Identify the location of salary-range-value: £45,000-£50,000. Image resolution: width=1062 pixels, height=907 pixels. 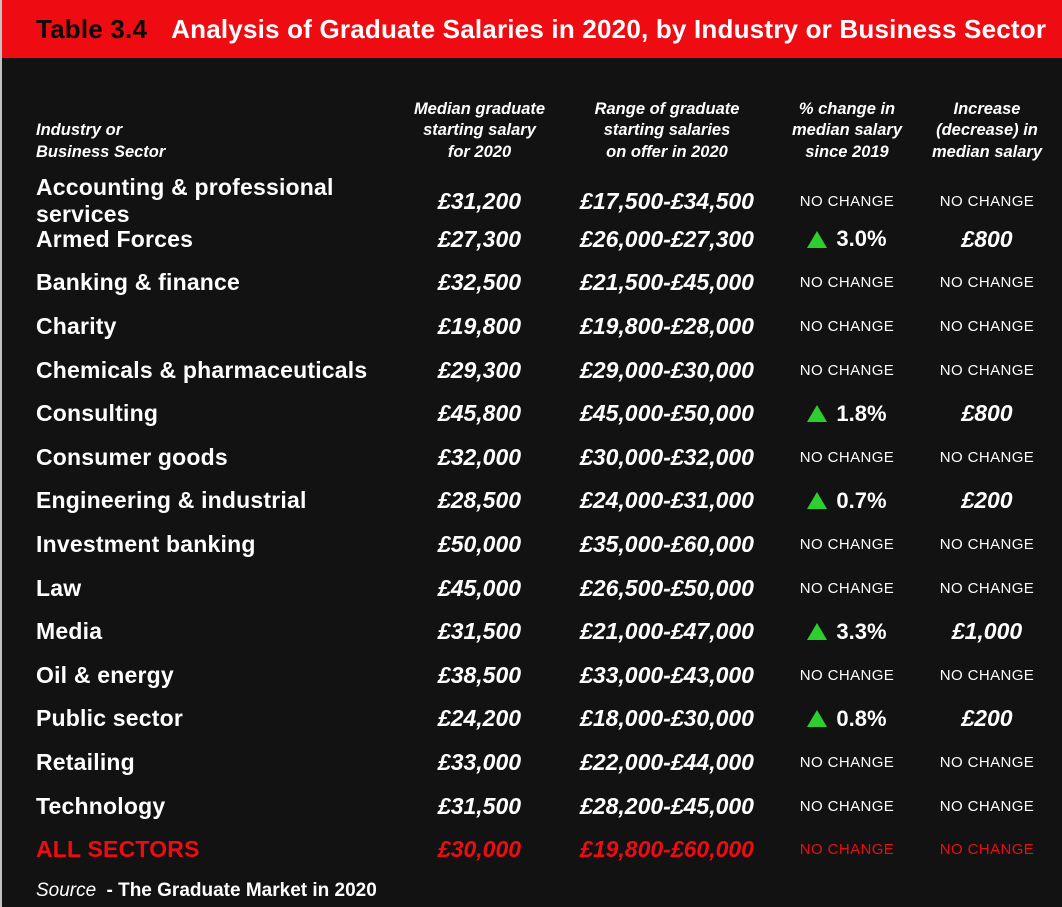
(667, 413).